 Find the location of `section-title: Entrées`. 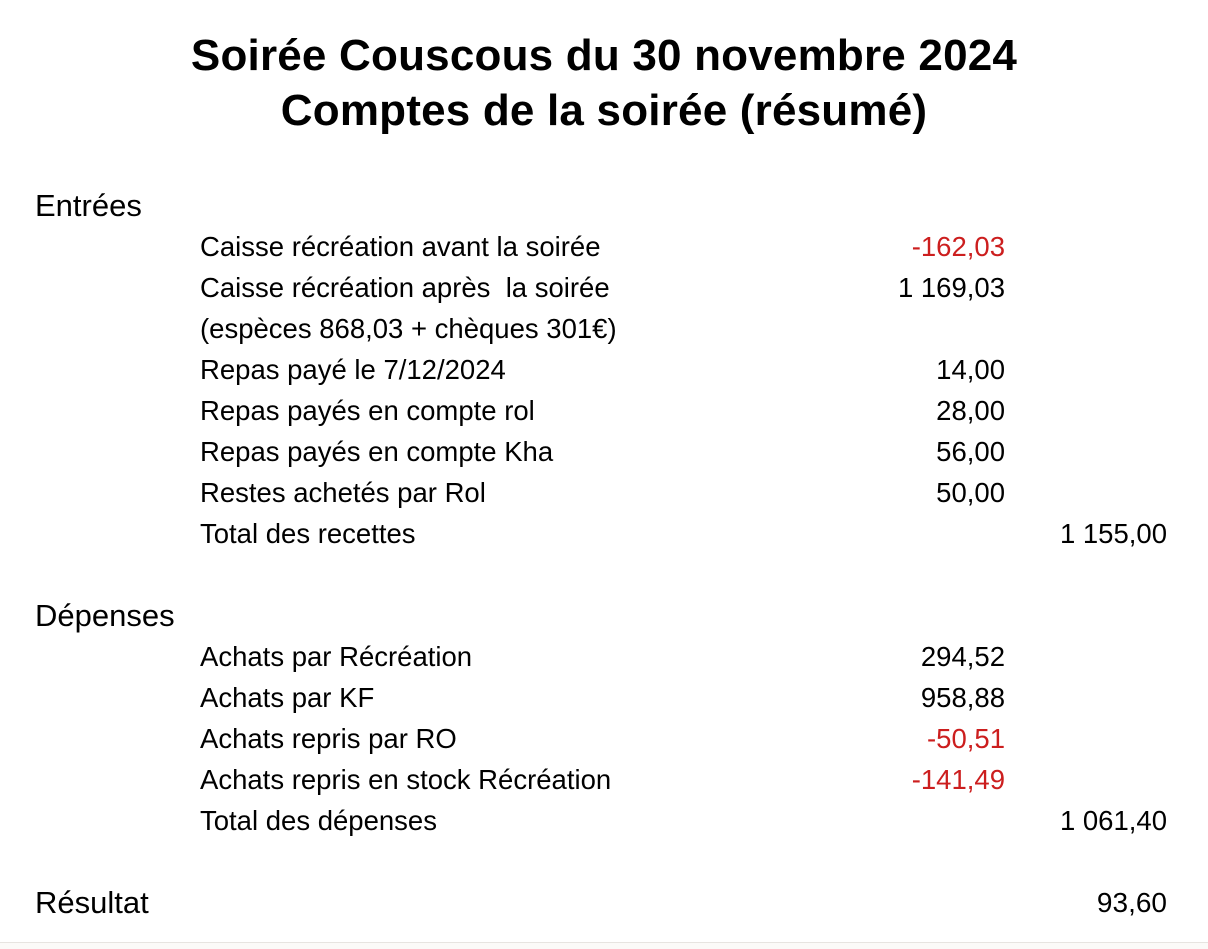

section-title: Entrées is located at coordinates (88, 205).